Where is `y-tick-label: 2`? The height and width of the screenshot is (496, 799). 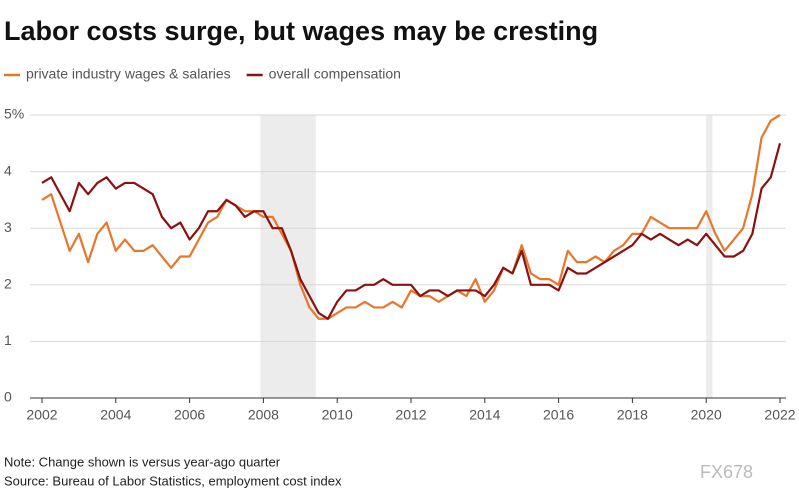
y-tick-label: 2 is located at coordinates (8, 284).